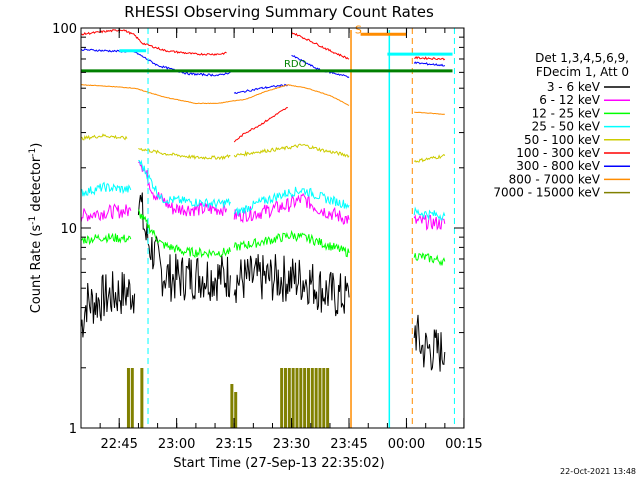 The height and width of the screenshot is (480, 640). What do you see at coordinates (279, 12) in the screenshot?
I see `chart-title: RHESSI Observing Summary Count Rates` at bounding box center [279, 12].